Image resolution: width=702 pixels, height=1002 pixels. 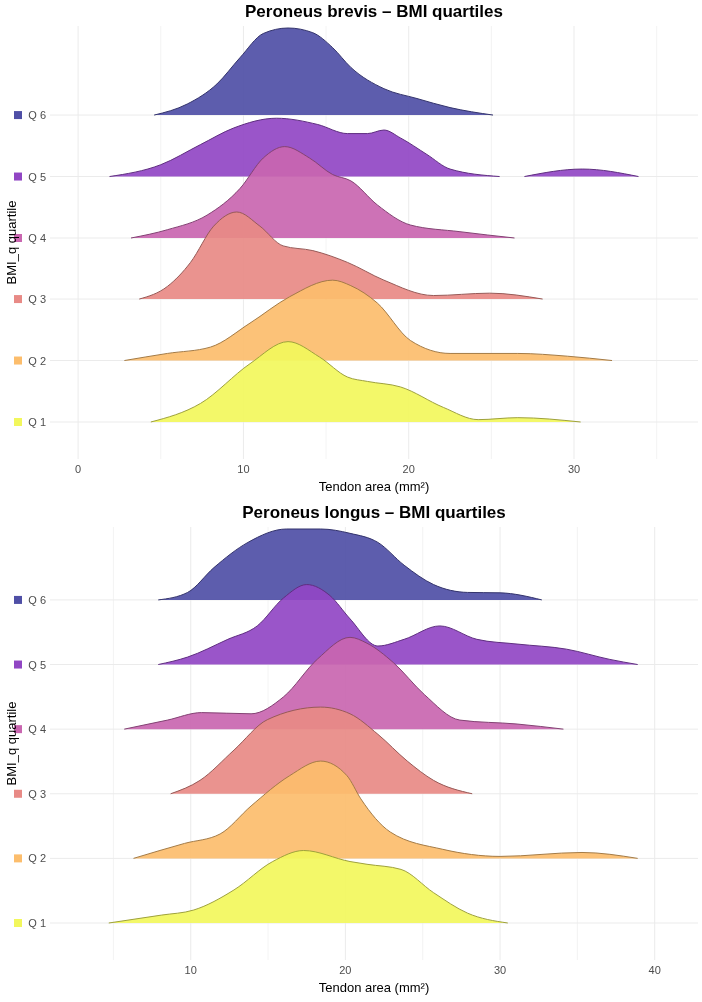 What do you see at coordinates (374, 512) in the screenshot?
I see `chart-title: Peroneus longus – BMI quartiles` at bounding box center [374, 512].